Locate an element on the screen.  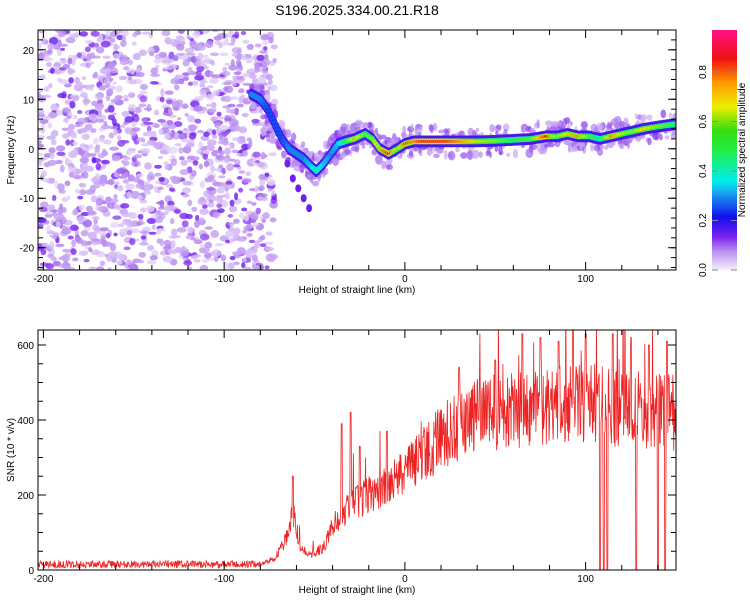
ridge-core is located at coordinates (267, 109).